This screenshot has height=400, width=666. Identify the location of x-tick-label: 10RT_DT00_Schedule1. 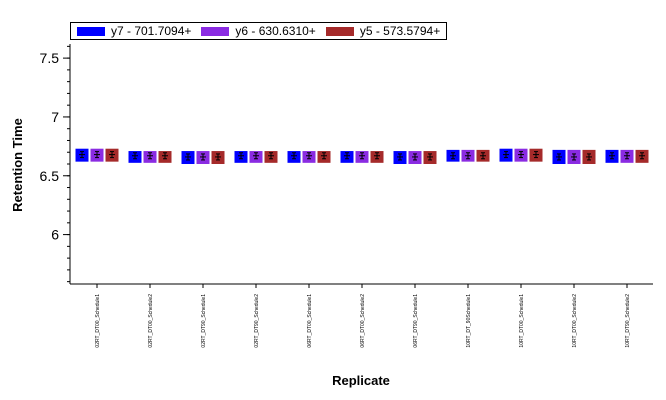
(522, 321).